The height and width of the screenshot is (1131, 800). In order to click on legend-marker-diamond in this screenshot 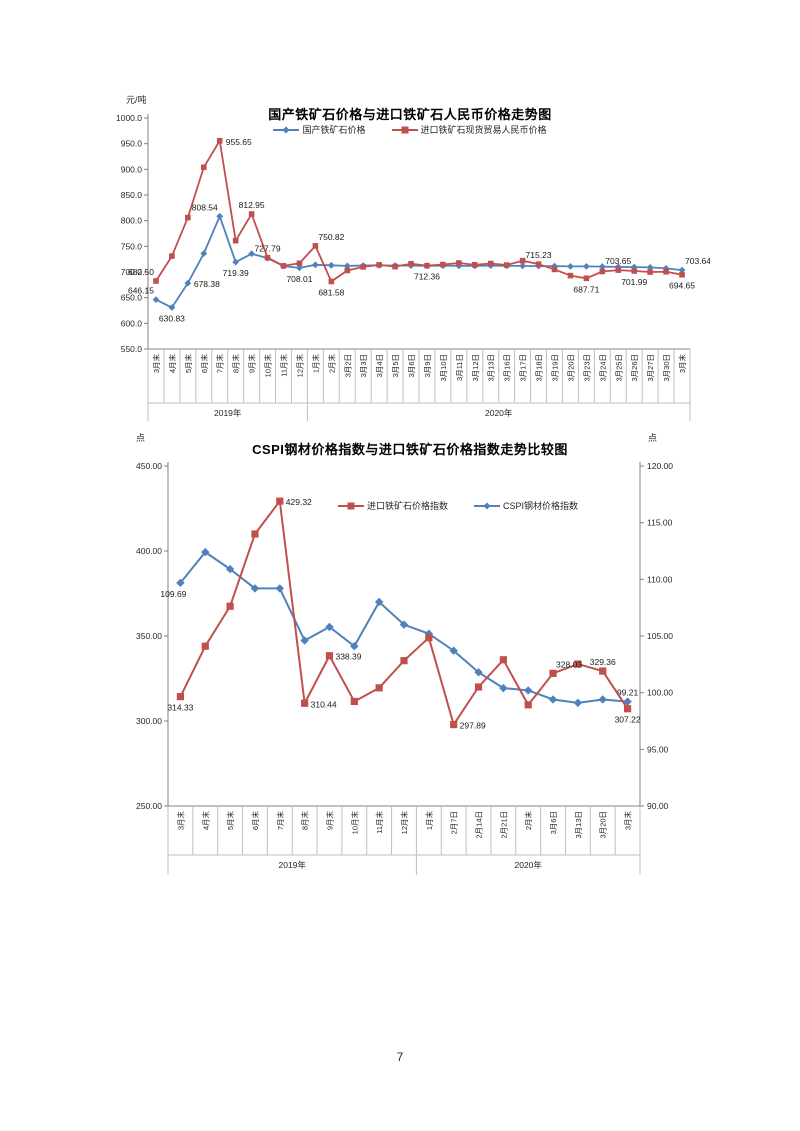, I will do `click(487, 506)`.